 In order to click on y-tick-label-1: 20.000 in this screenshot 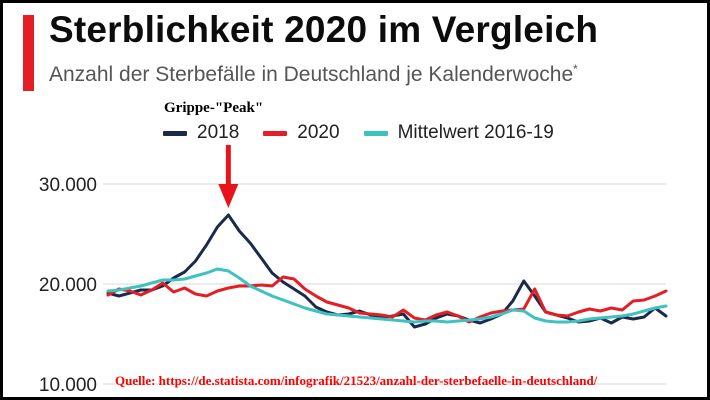, I will do `click(68, 285)`.